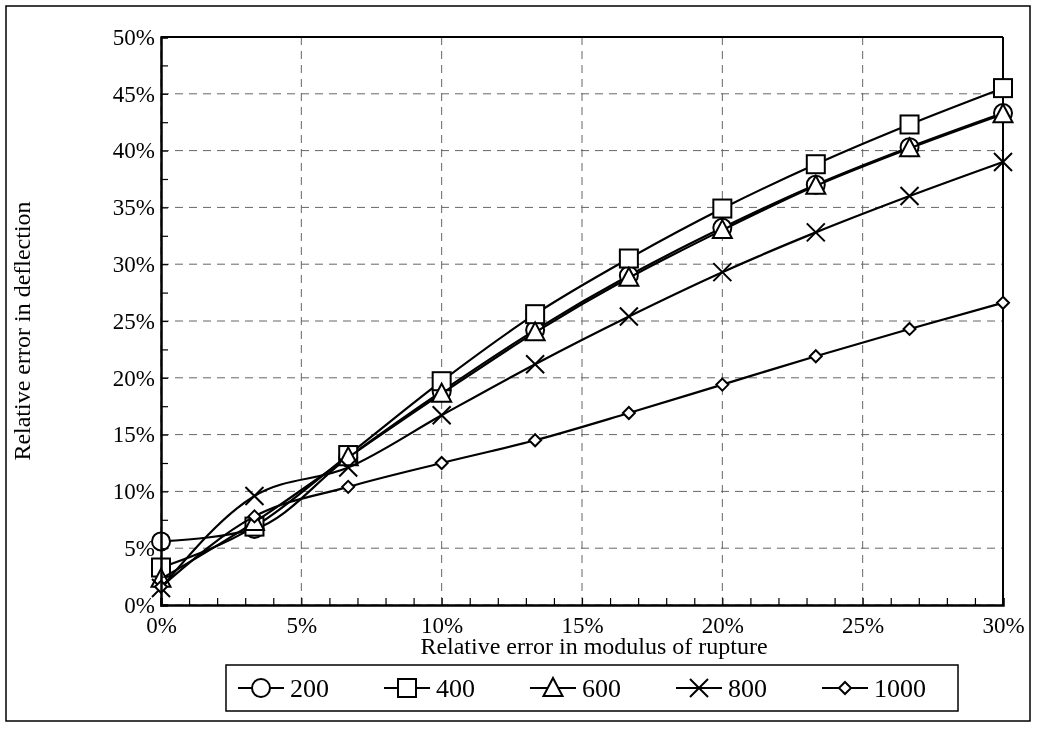 This screenshot has width=1037, height=730. Describe the element at coordinates (133, 265) in the screenshot. I see `y-tick-label: 30%` at that location.